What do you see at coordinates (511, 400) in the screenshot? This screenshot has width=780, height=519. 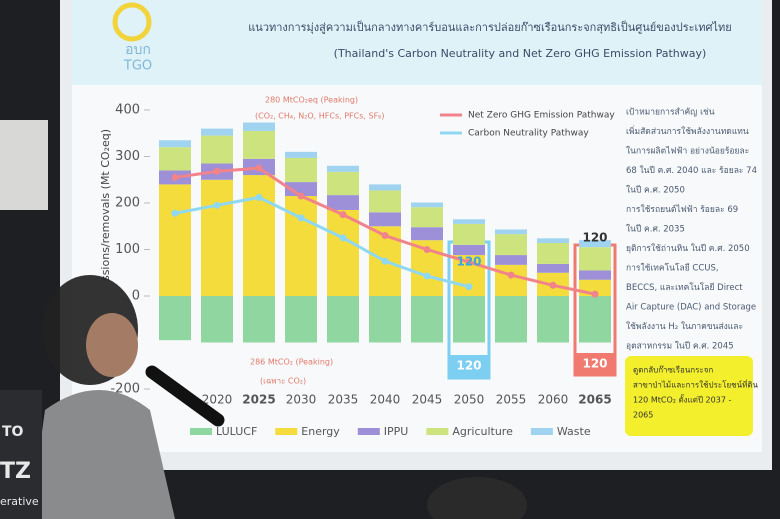 I see `x-tick-label: 2055` at bounding box center [511, 400].